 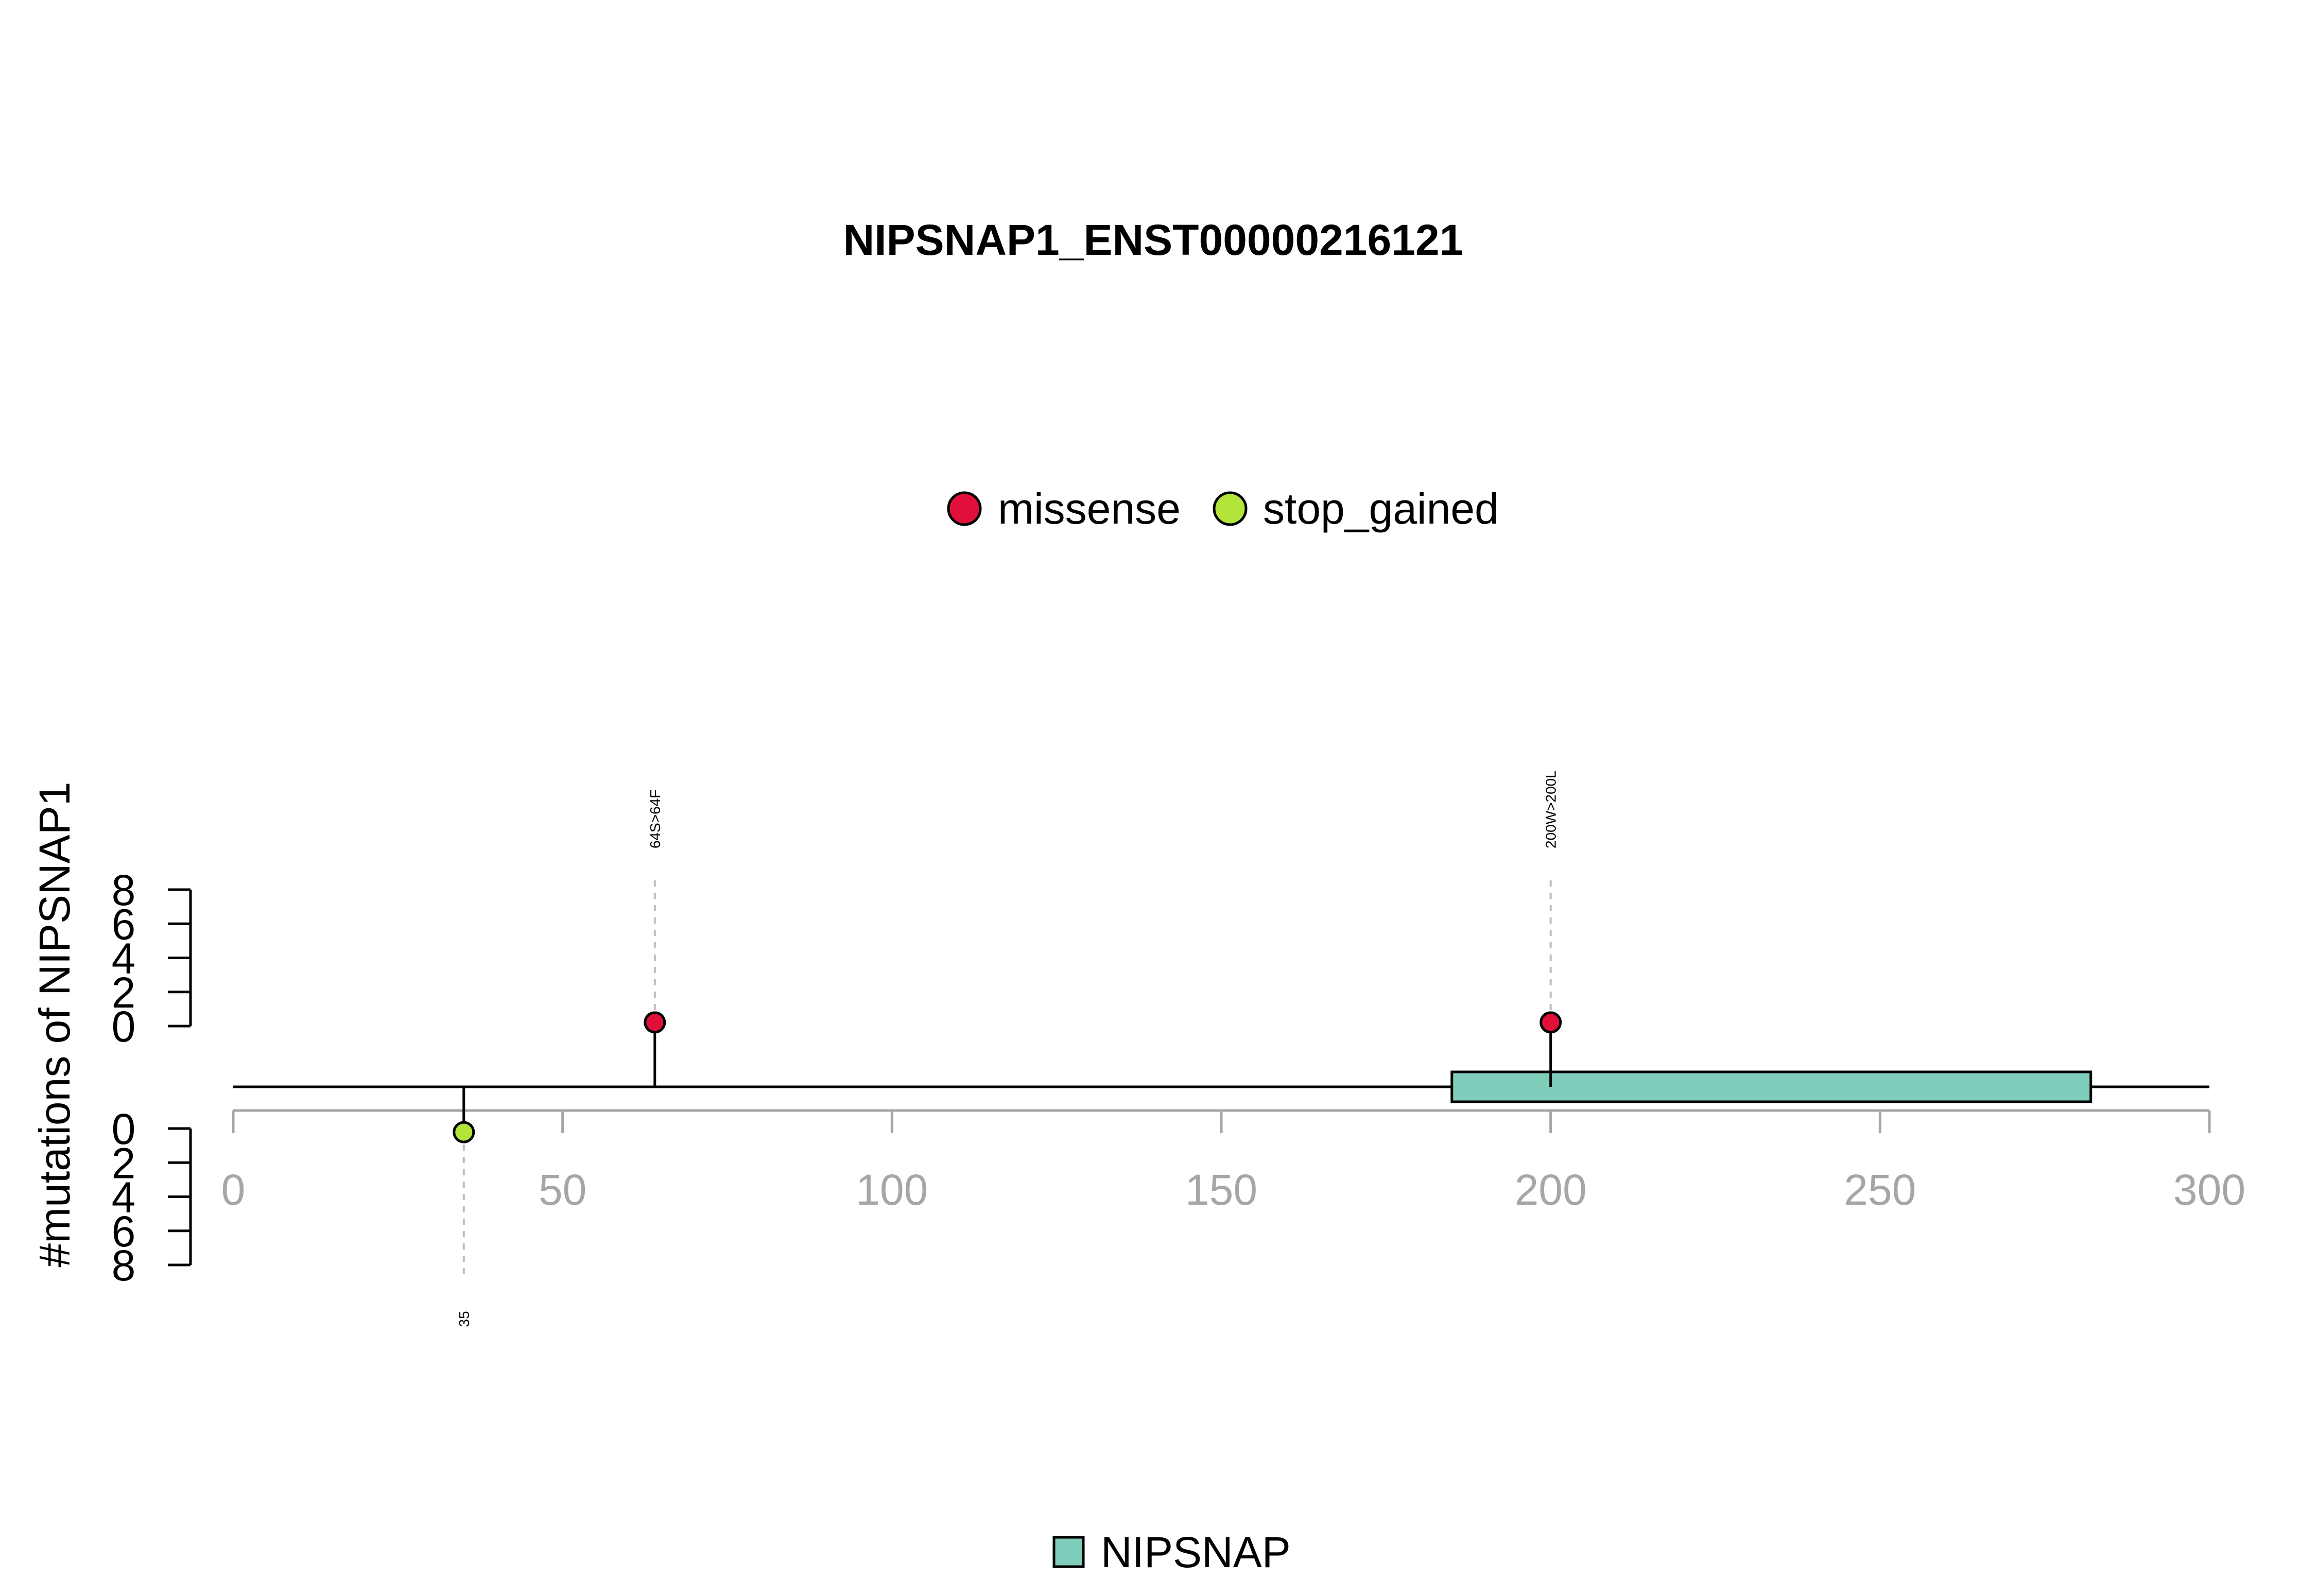 What do you see at coordinates (464, 1319) in the screenshot?
I see `mutation-label-35: 35` at bounding box center [464, 1319].